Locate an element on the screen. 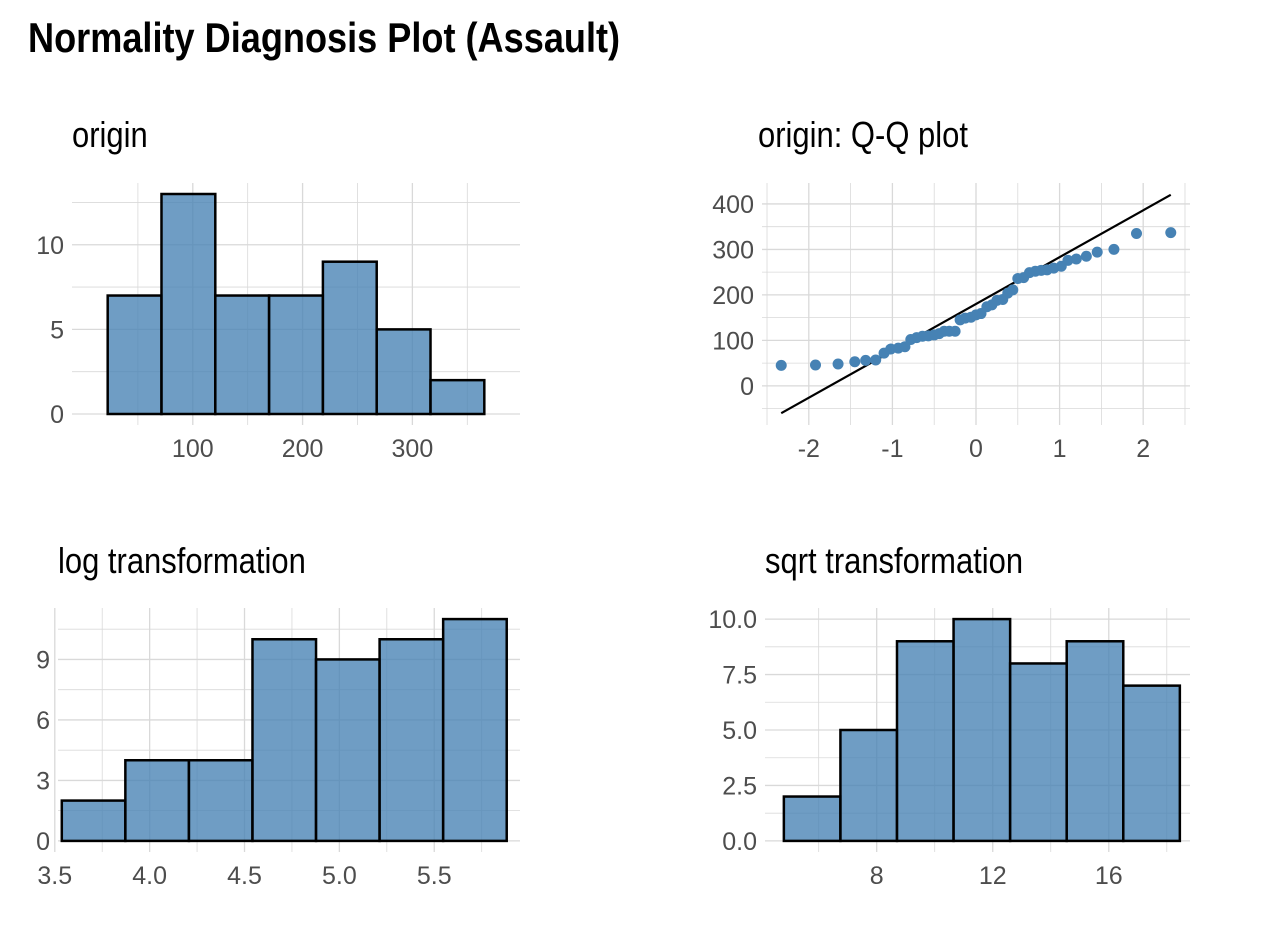 Image resolution: width=1284 pixels, height=928 pixels. sqrt-y-tick-label: 0.0 is located at coordinates (739, 842).